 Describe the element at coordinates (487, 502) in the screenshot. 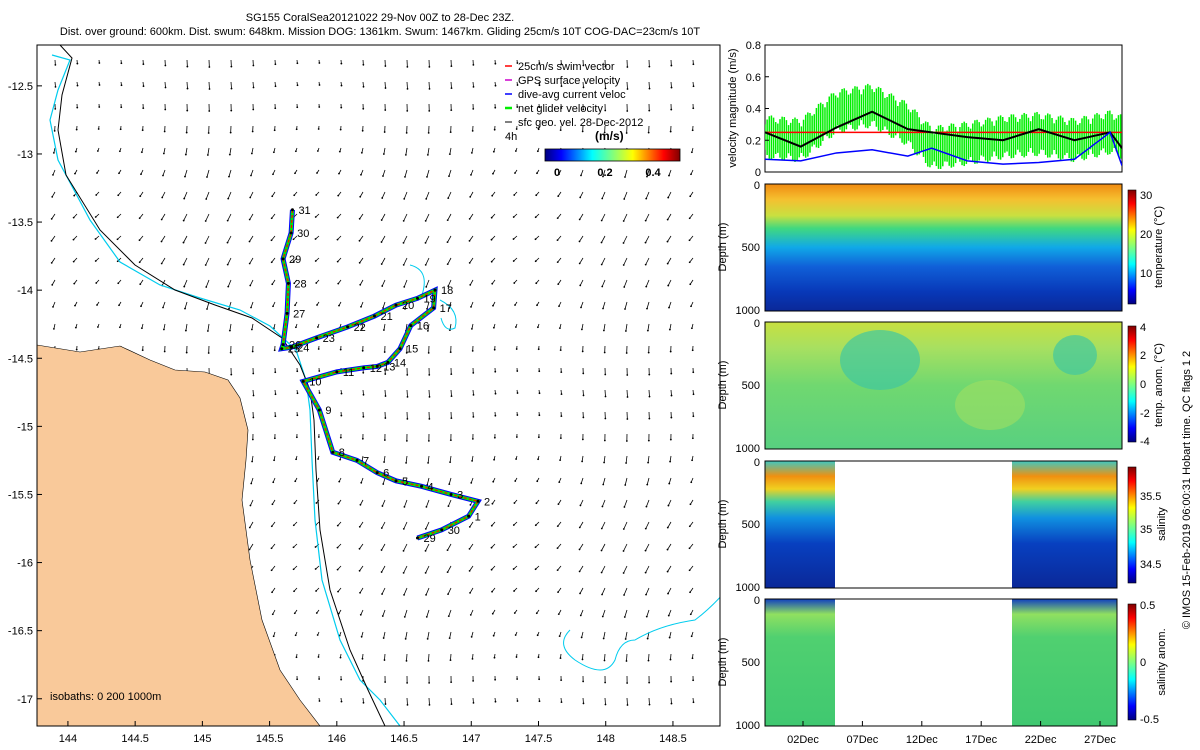

I see `track-day-label-3: 2` at that location.